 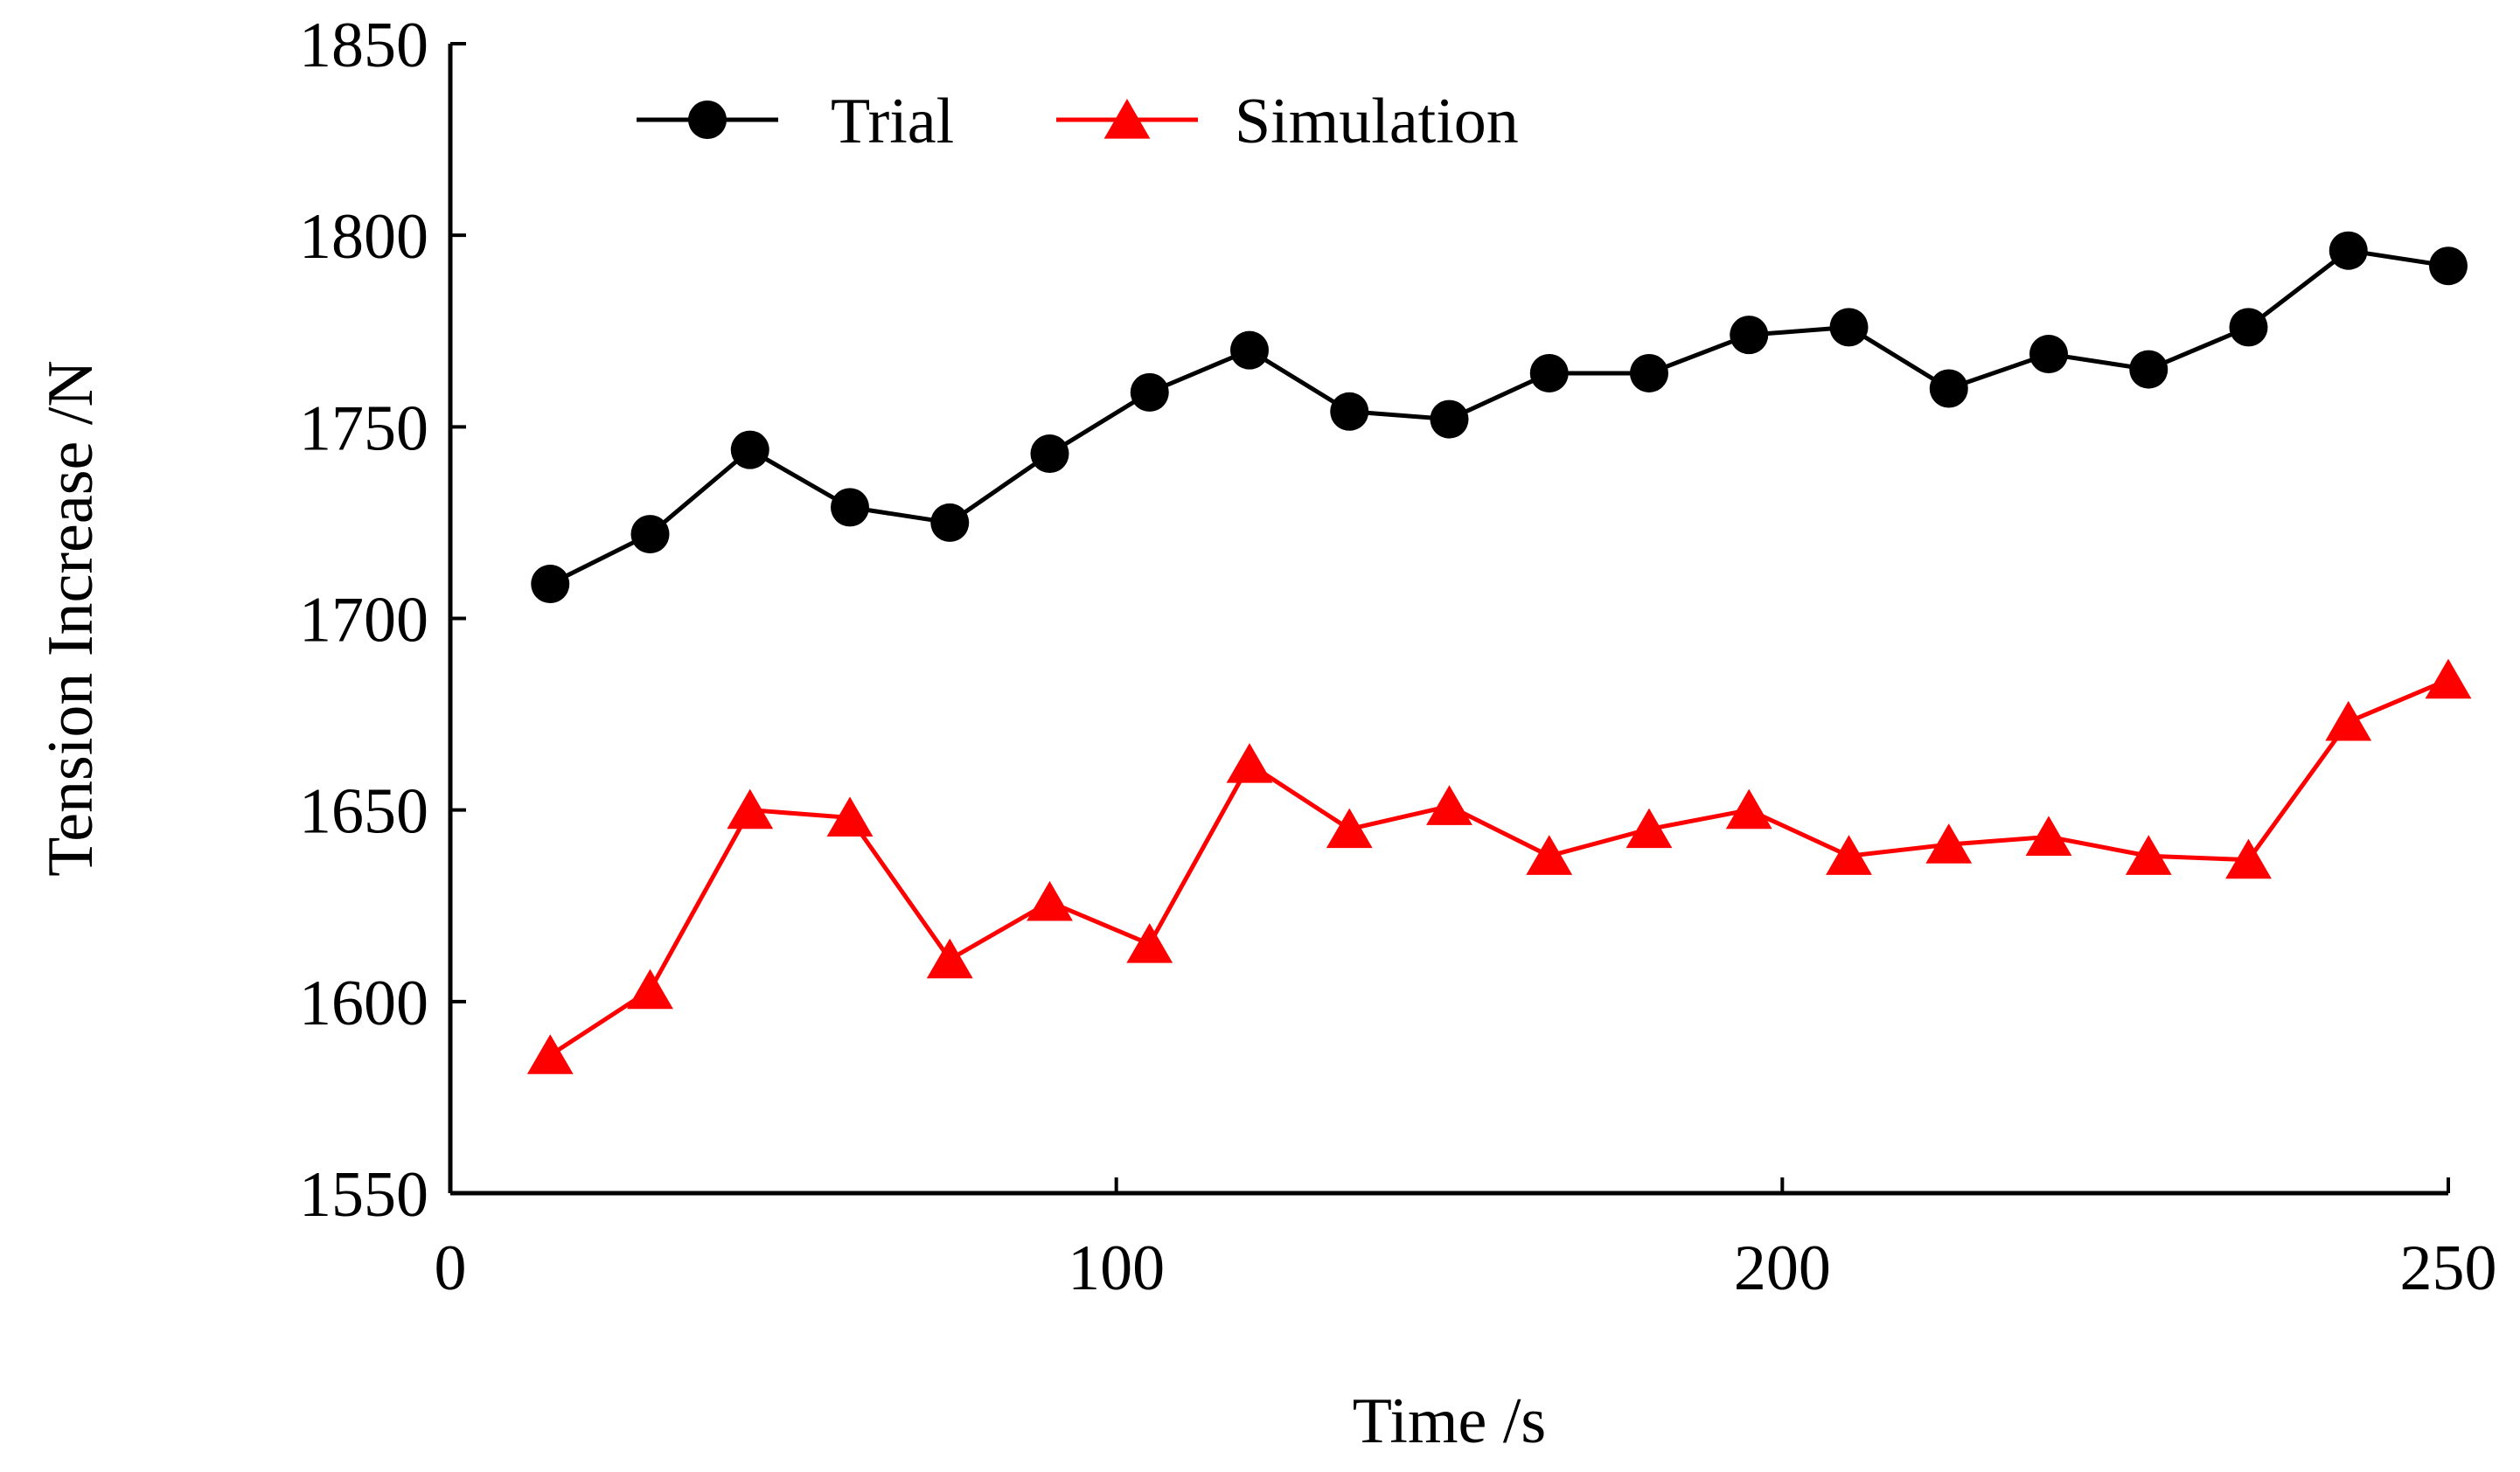 What do you see at coordinates (363, 1195) in the screenshot?
I see `y-tick-label: 1550` at bounding box center [363, 1195].